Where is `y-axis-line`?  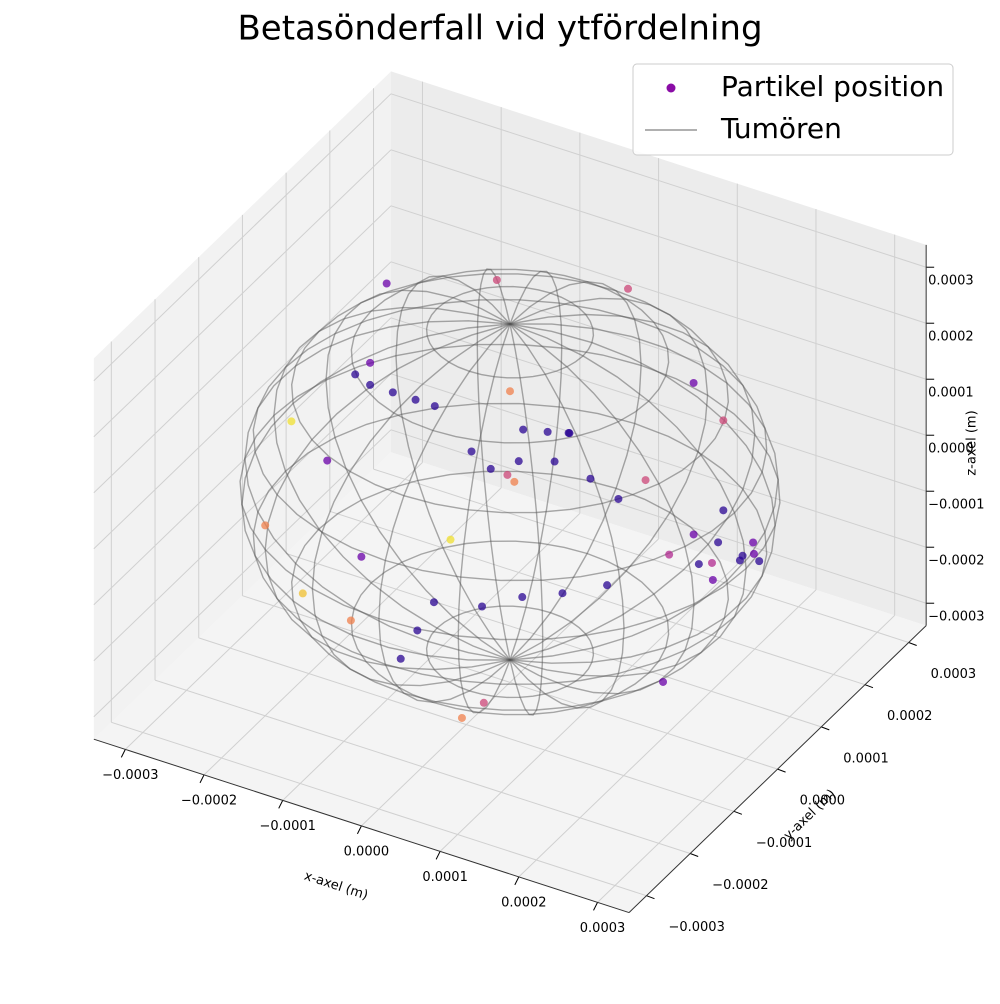 y-axis-line is located at coordinates (777, 769).